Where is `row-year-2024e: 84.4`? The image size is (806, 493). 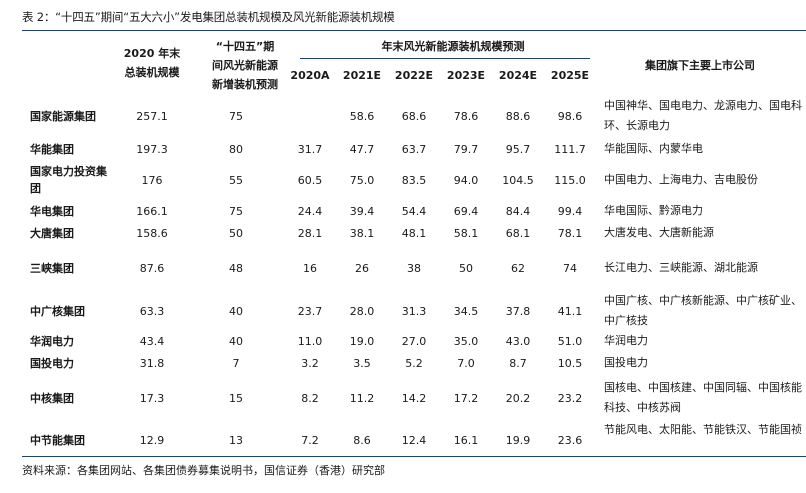
row-year-2024e: 84.4 is located at coordinates (518, 211).